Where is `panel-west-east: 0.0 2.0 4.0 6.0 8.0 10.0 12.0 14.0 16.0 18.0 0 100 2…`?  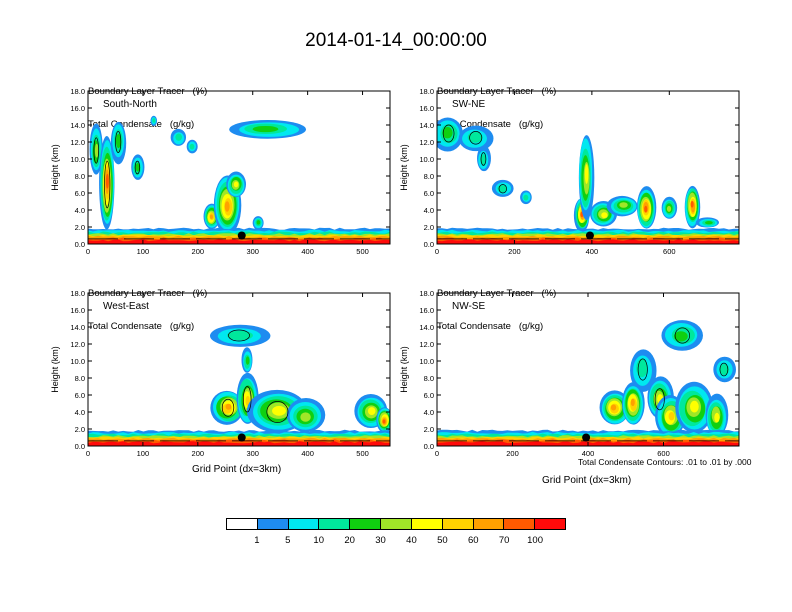
panel-west-east: 0.0 2.0 4.0 6.0 8.0 10.0 12.0 14.0 16.0 18.0 0 100 2… is located at coordinates (220, 373).